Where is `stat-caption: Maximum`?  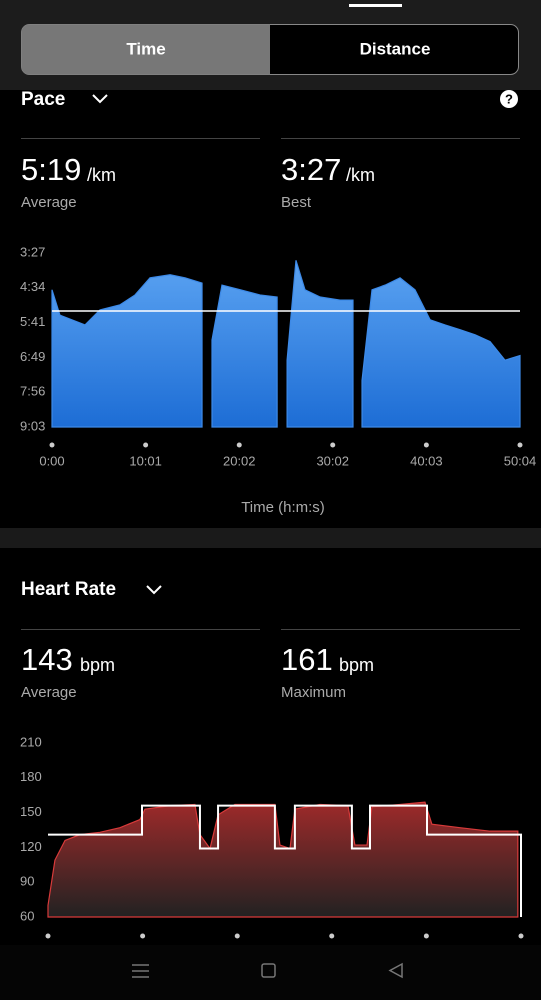
stat-caption: Maximum is located at coordinates (313, 692).